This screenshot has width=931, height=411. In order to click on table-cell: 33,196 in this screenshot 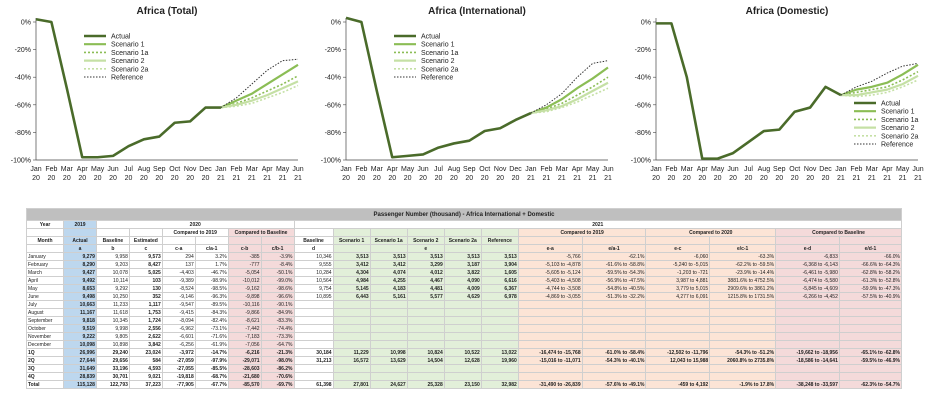, I will do `click(112, 368)`.